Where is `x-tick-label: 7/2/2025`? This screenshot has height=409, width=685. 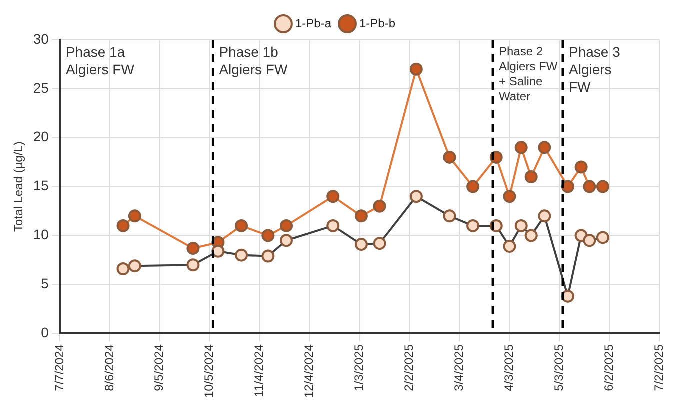
x-tick-label: 7/2/2025 is located at coordinates (659, 368).